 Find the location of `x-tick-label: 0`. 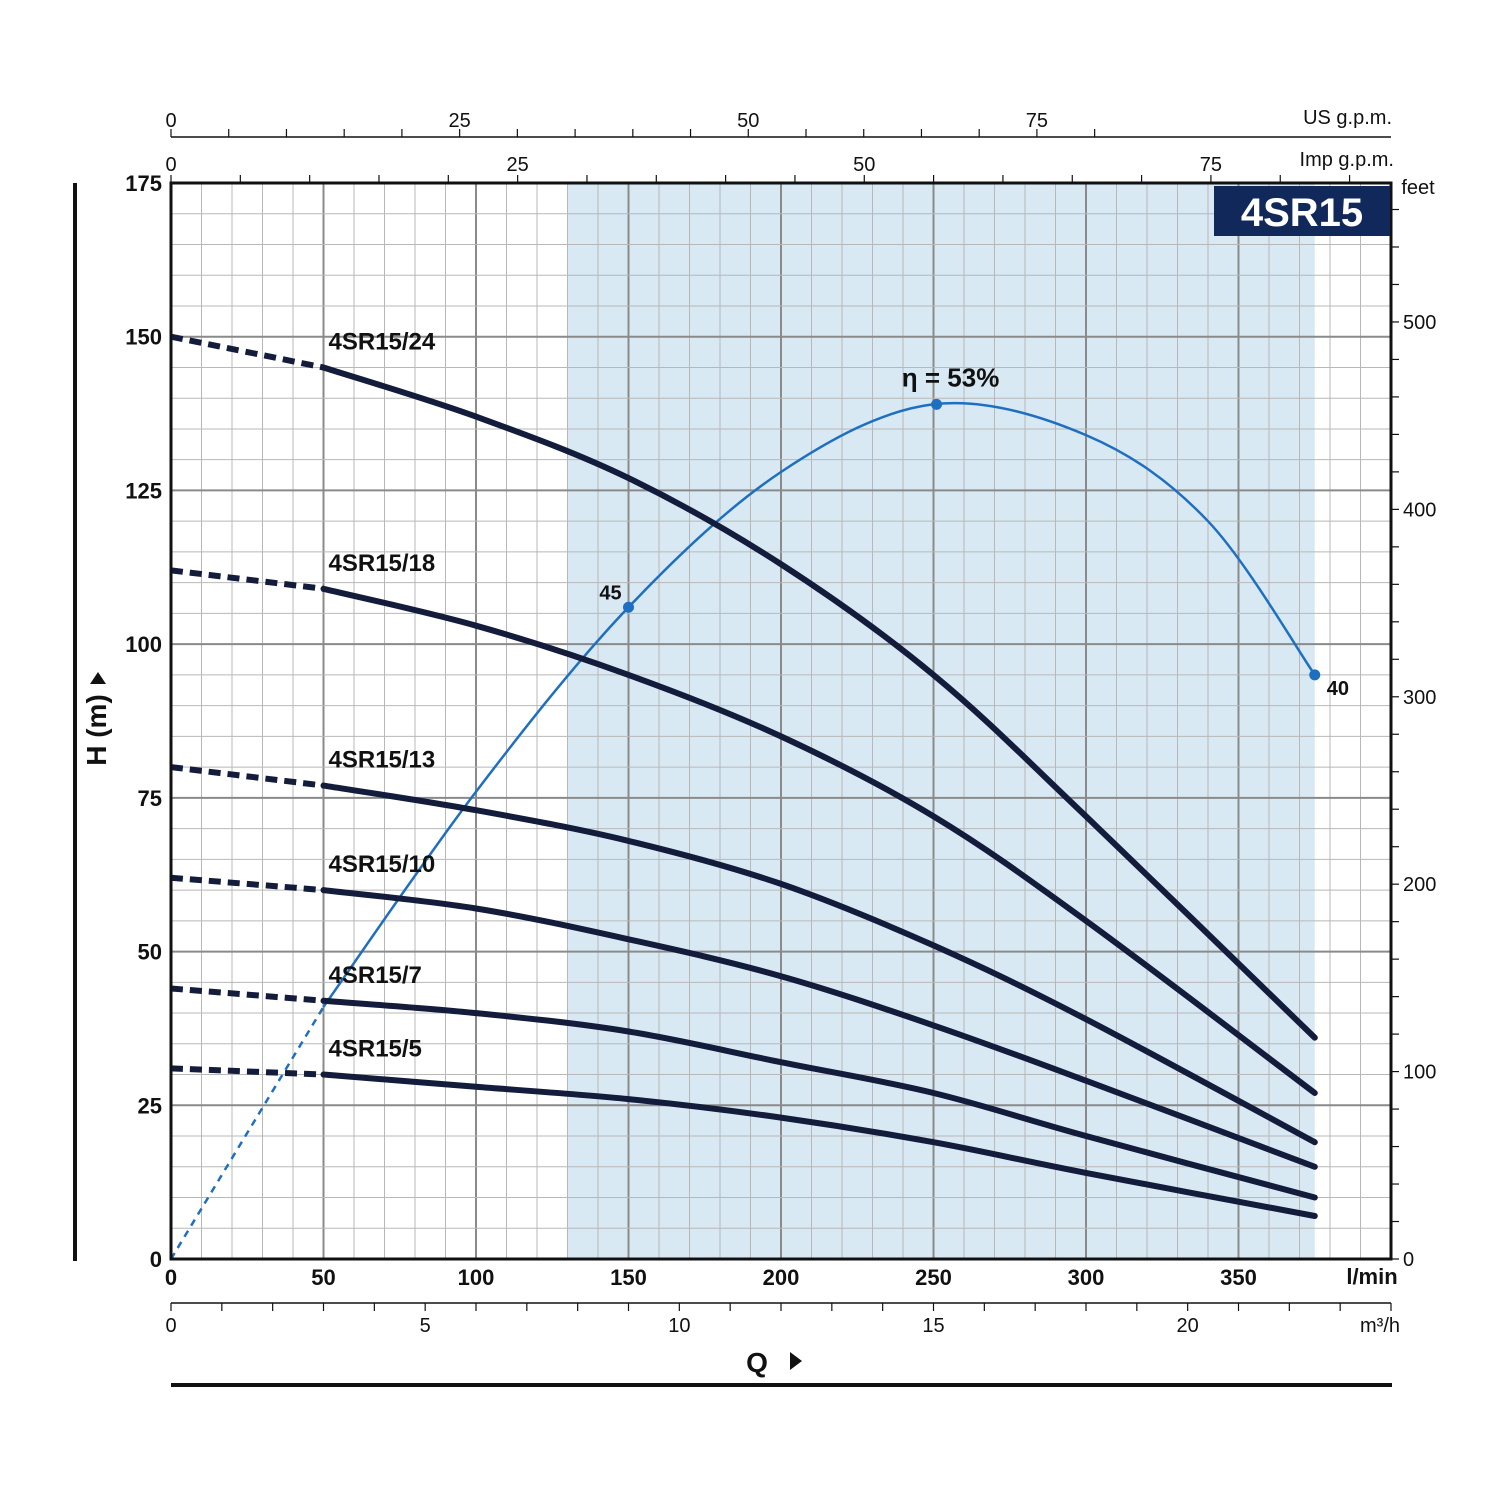

x-tick-label: 0 is located at coordinates (171, 1277).